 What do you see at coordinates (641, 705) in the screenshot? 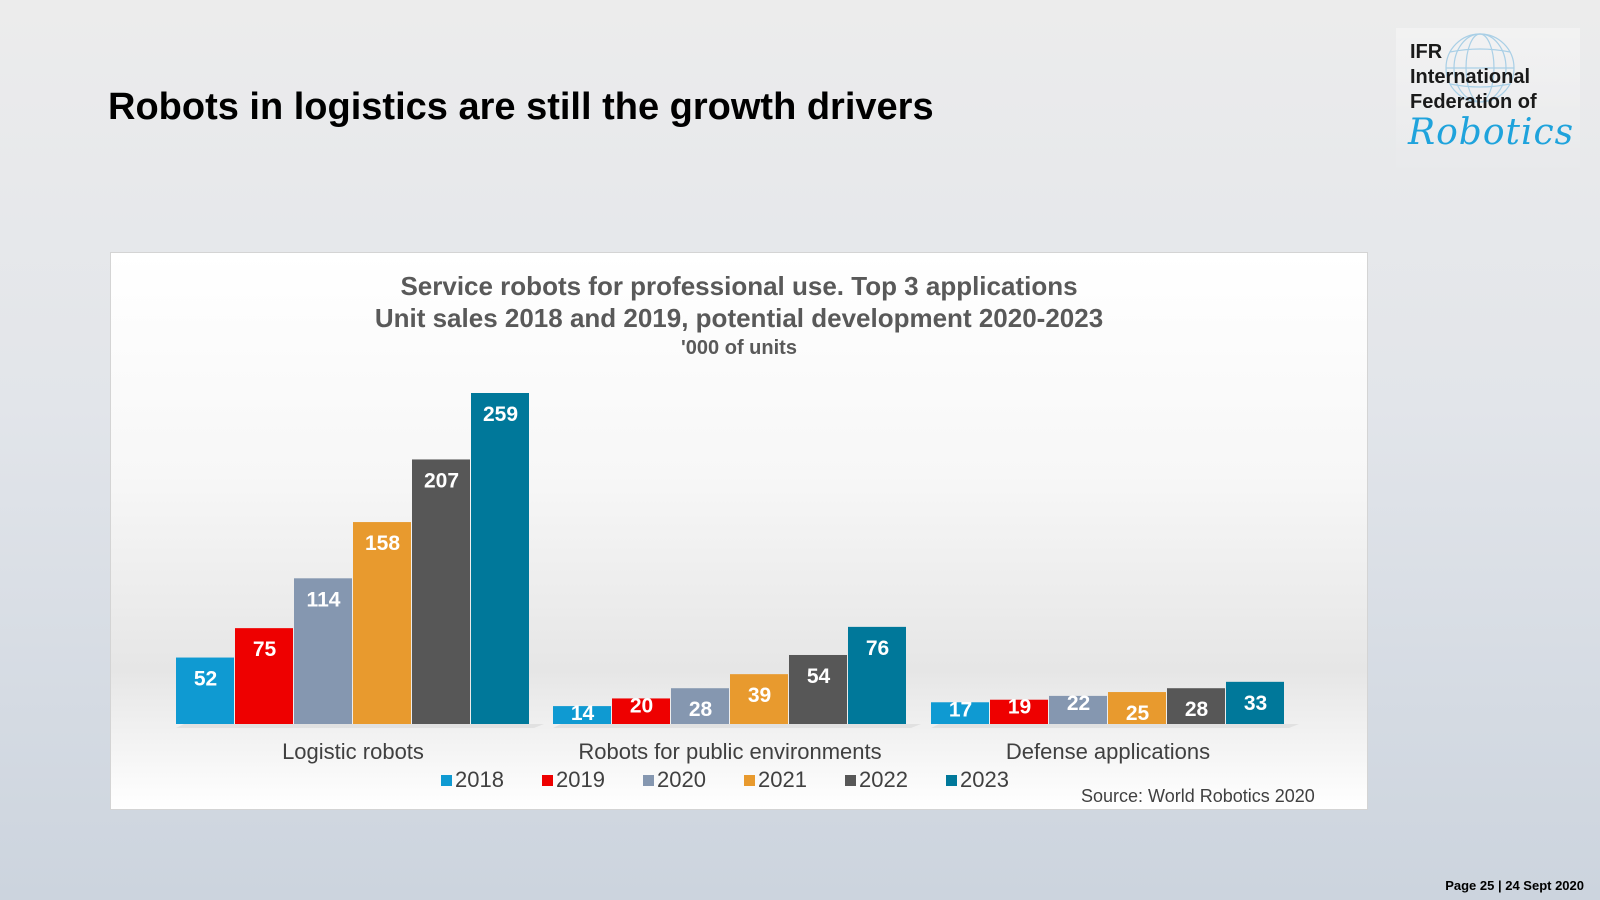
I see `bar-value-label: 20` at bounding box center [641, 705].